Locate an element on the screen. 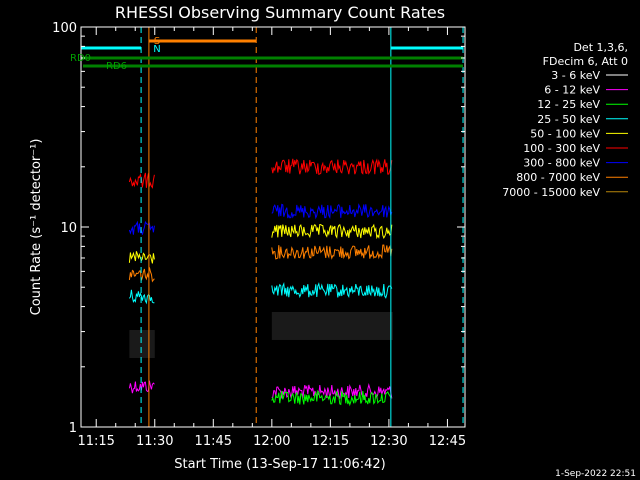  annotation-rd6: RD6 is located at coordinates (116, 66).